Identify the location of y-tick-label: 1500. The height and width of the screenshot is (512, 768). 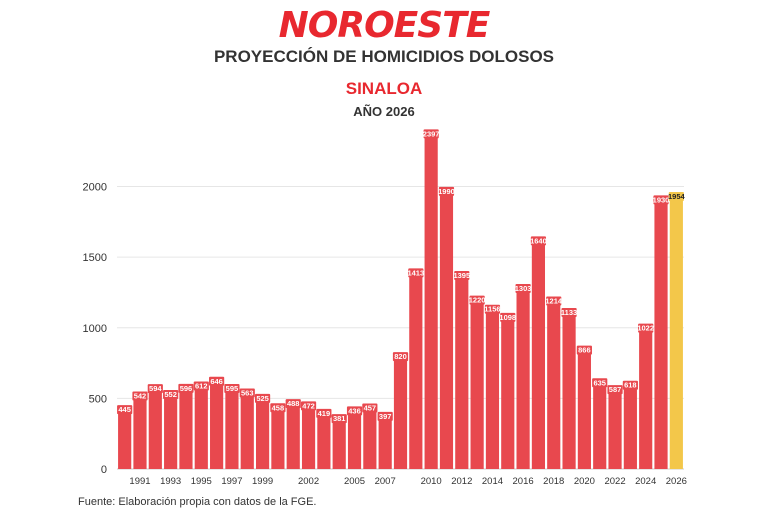
(95, 258).